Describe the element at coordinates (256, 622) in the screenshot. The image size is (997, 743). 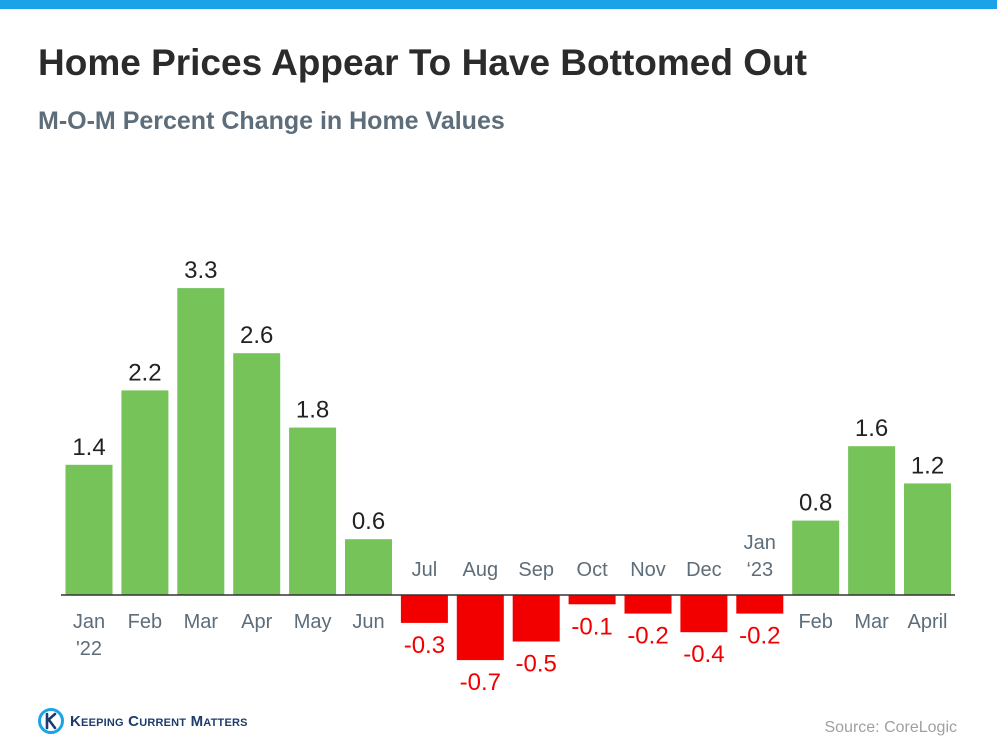
I see `category-label-3: Apr` at that location.